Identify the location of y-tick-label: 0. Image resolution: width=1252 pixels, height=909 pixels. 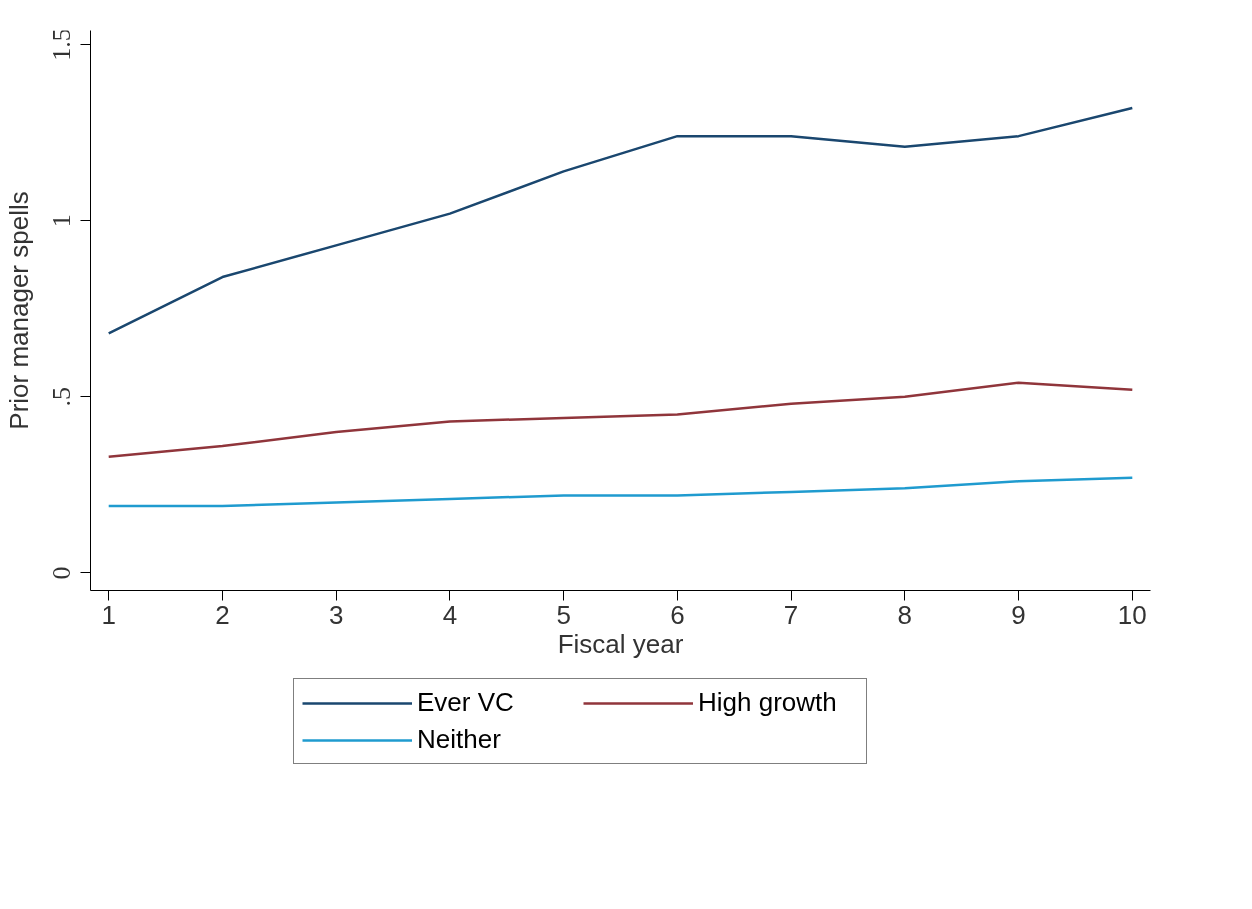
(61, 573).